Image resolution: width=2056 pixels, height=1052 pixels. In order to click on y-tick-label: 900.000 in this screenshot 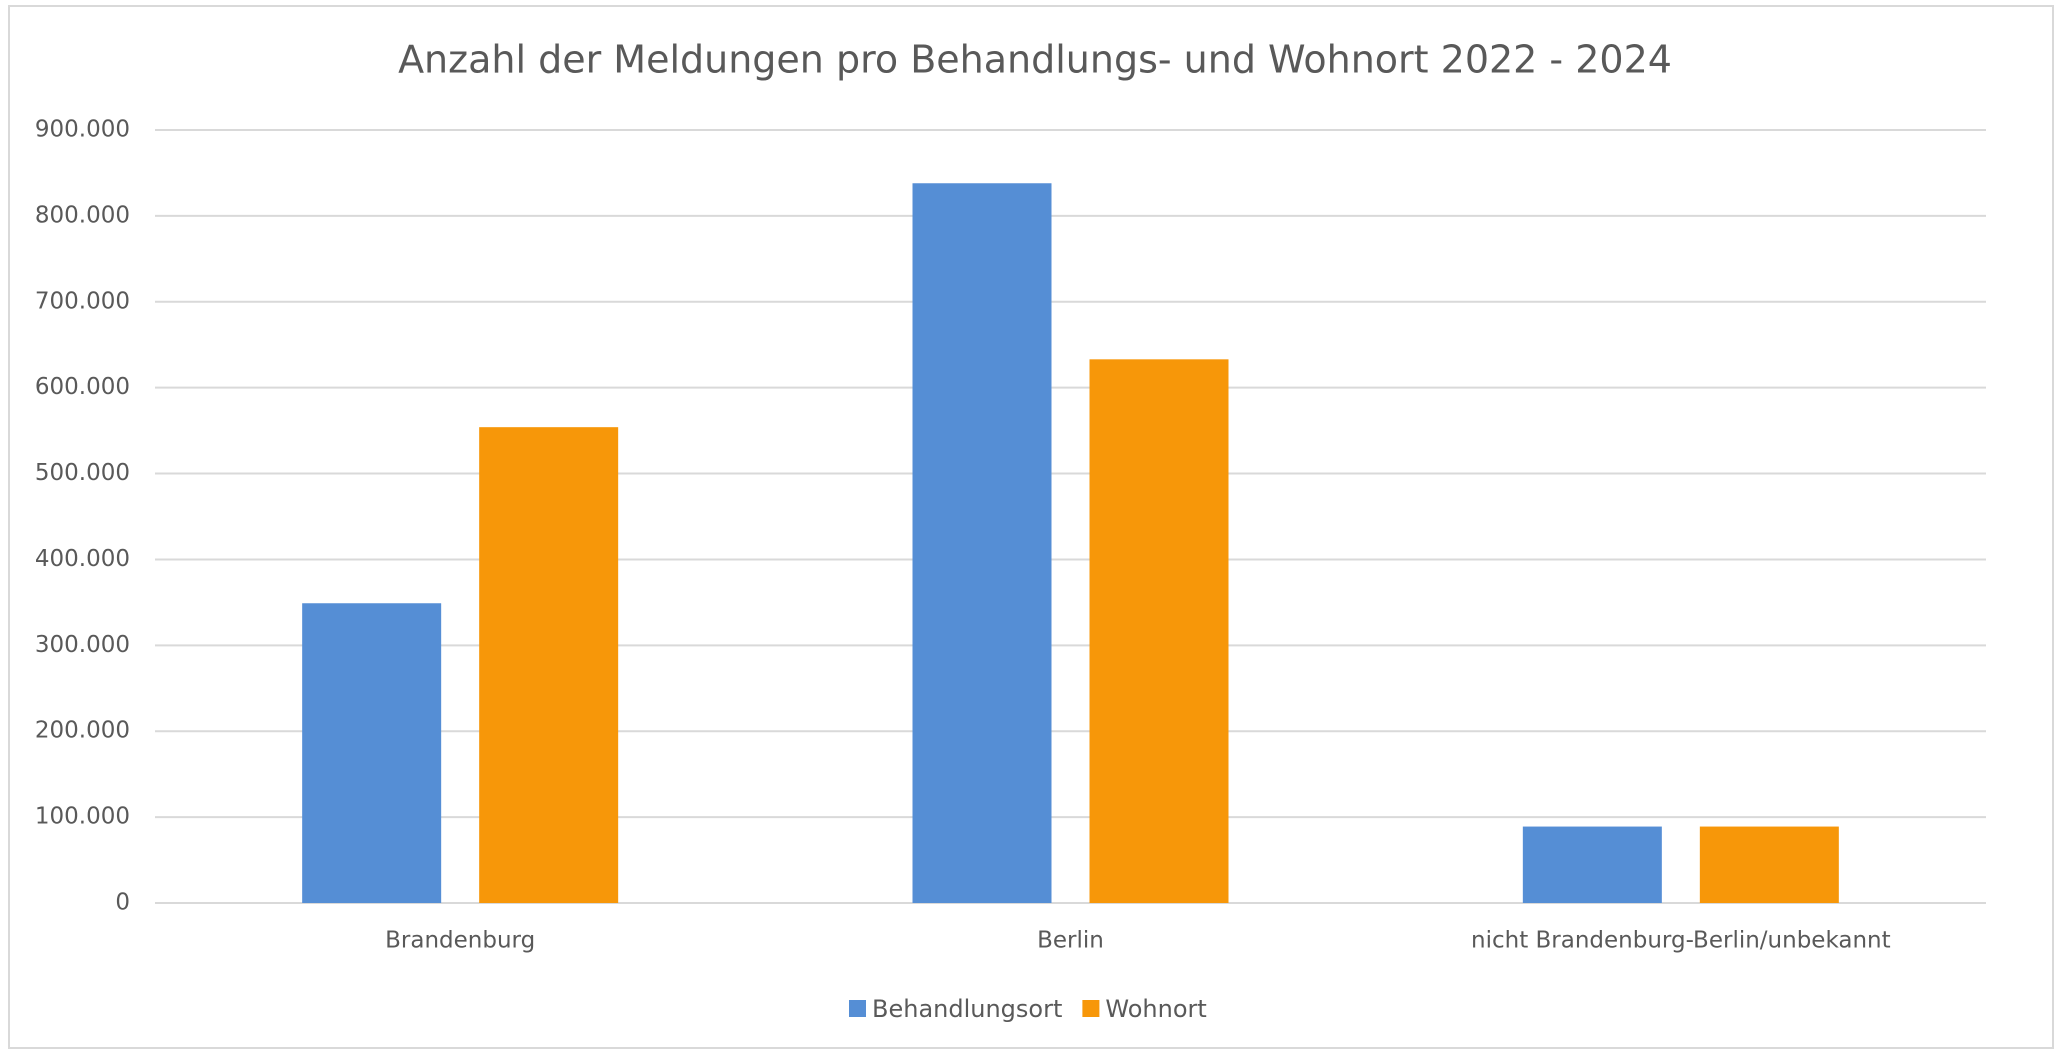, I will do `click(82, 130)`.